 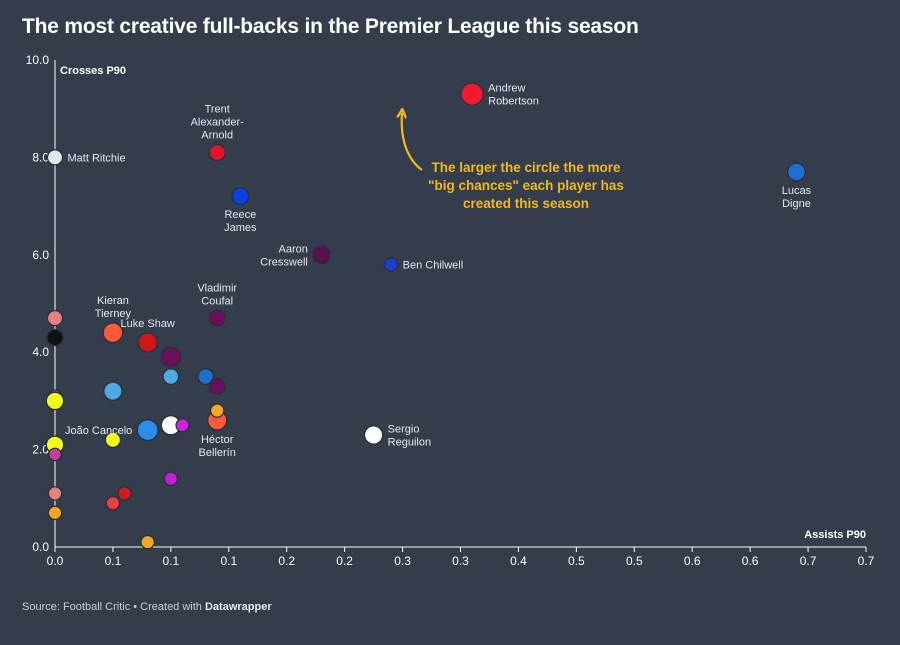 What do you see at coordinates (292, 249) in the screenshot?
I see `point-label-line: Aaron` at bounding box center [292, 249].